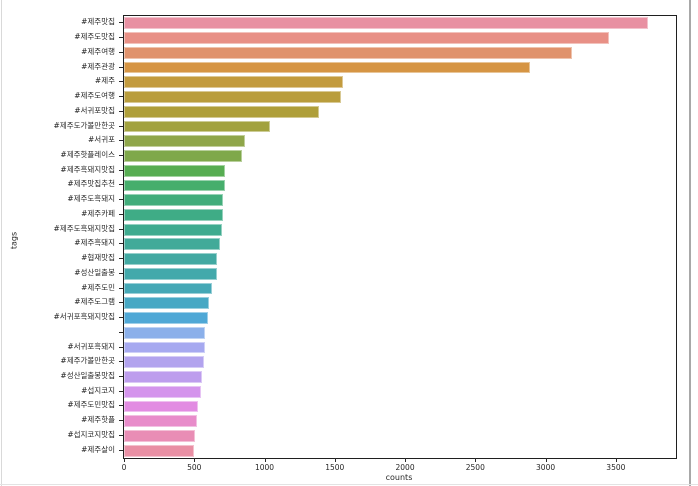 The width and height of the screenshot is (698, 486). What do you see at coordinates (1, 243) in the screenshot?
I see `window-edge-left` at bounding box center [1, 243].